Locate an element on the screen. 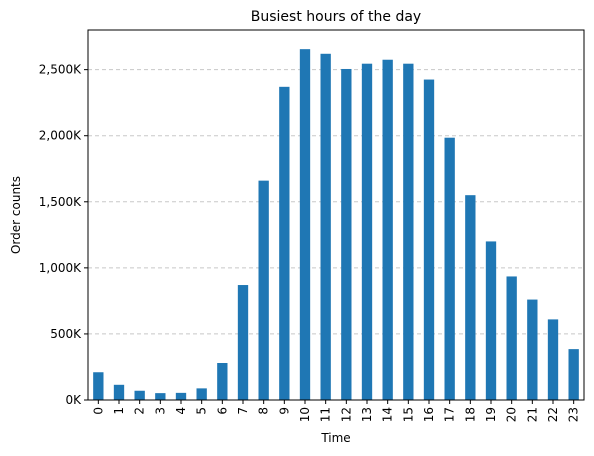 The height and width of the screenshot is (456, 594). x-tick-label: 1 is located at coordinates (119, 411).